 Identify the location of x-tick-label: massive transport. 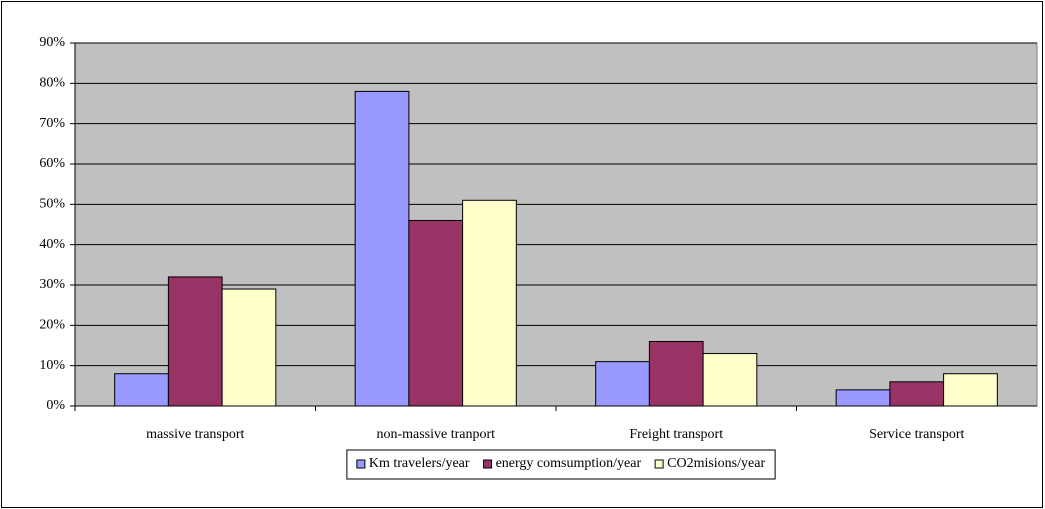
(195, 434).